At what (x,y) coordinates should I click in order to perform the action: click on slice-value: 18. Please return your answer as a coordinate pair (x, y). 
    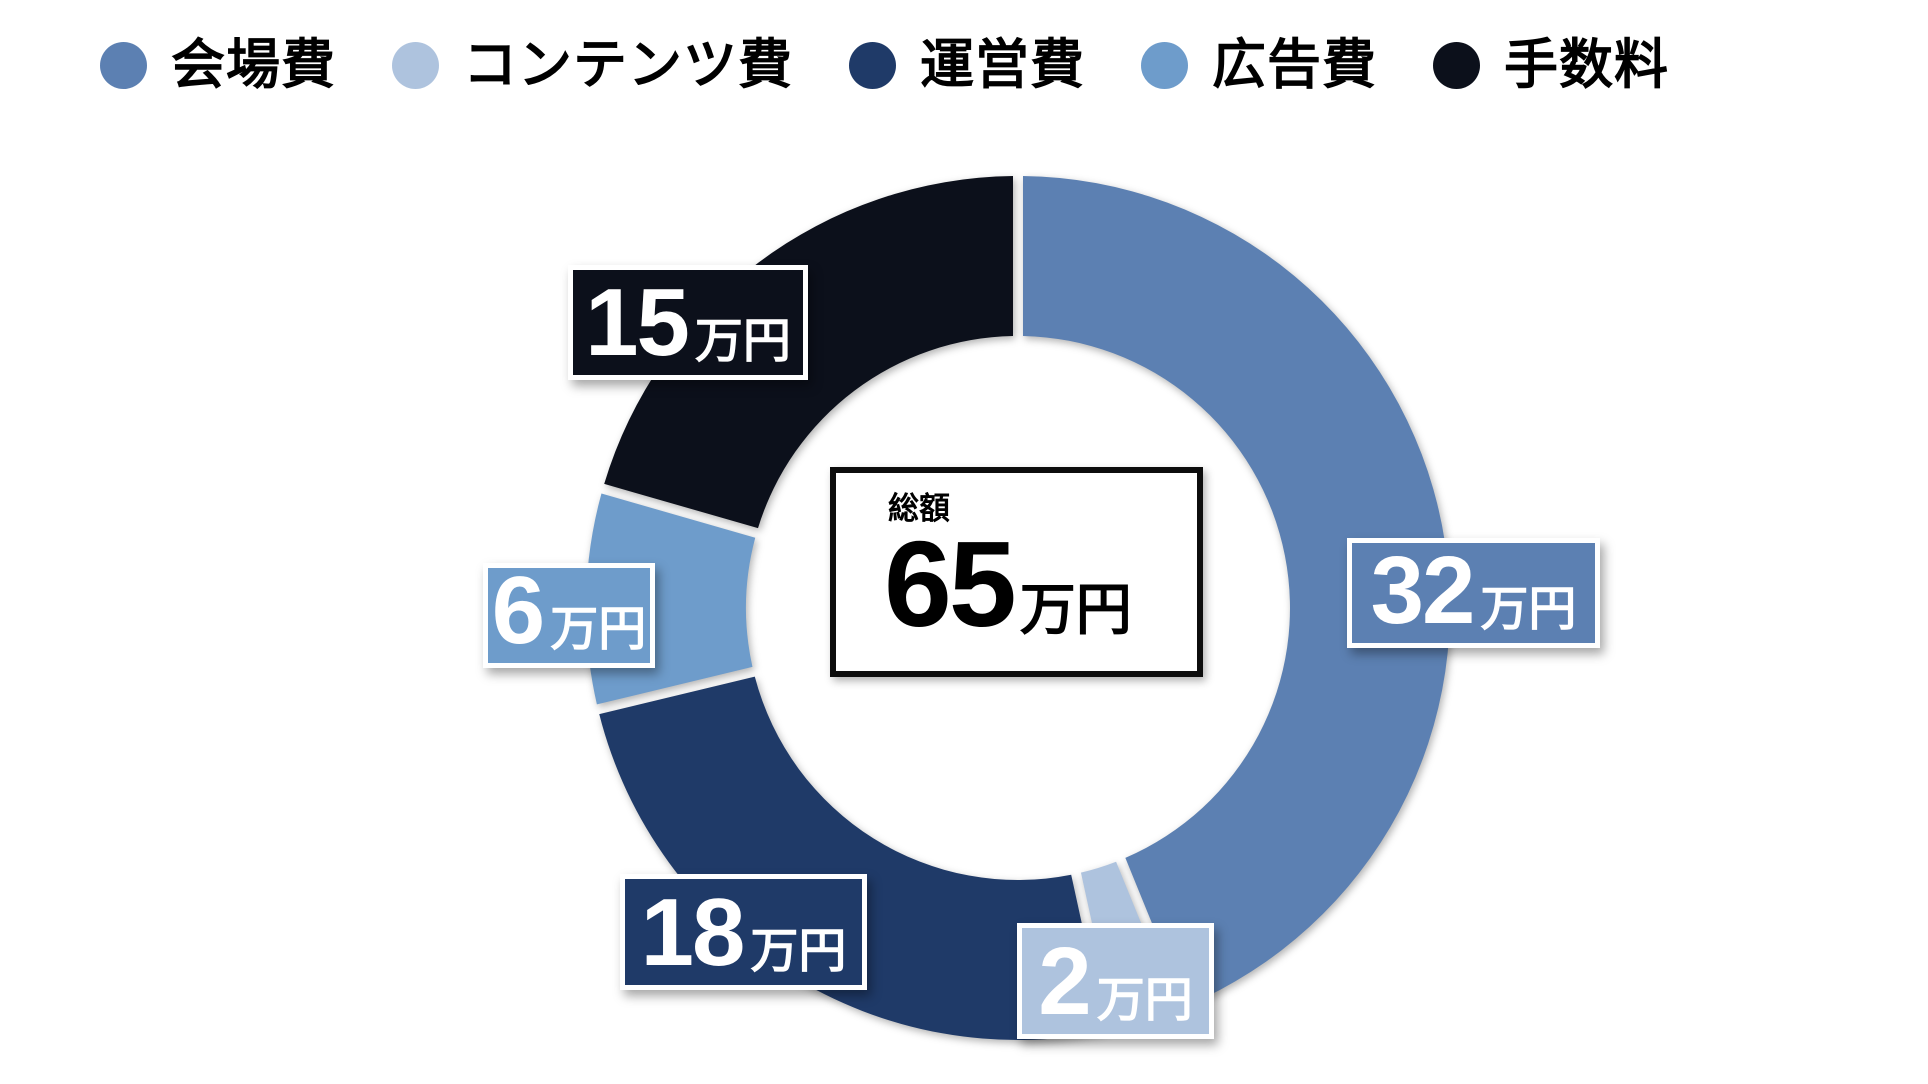
    Looking at the image, I should click on (693, 933).